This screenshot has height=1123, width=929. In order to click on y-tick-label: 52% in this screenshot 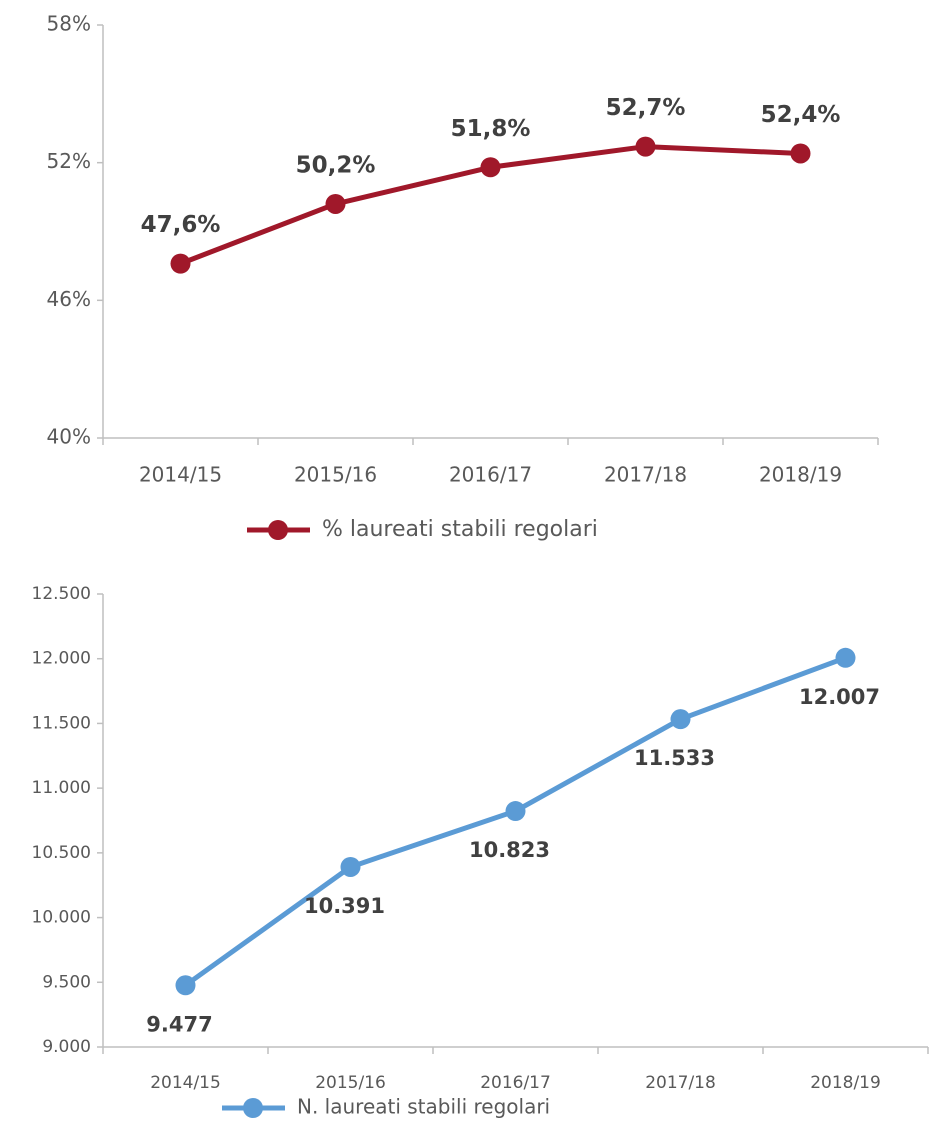, I will do `click(69, 161)`.